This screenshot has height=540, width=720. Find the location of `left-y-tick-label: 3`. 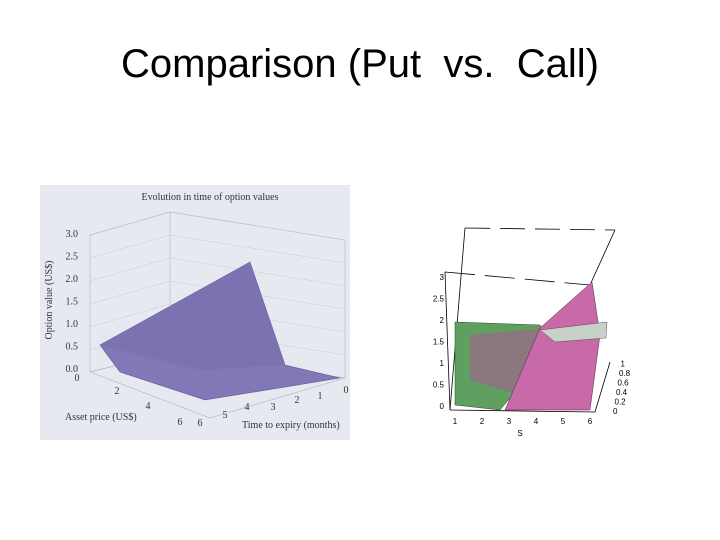

left-y-tick-label: 3 is located at coordinates (273, 407).